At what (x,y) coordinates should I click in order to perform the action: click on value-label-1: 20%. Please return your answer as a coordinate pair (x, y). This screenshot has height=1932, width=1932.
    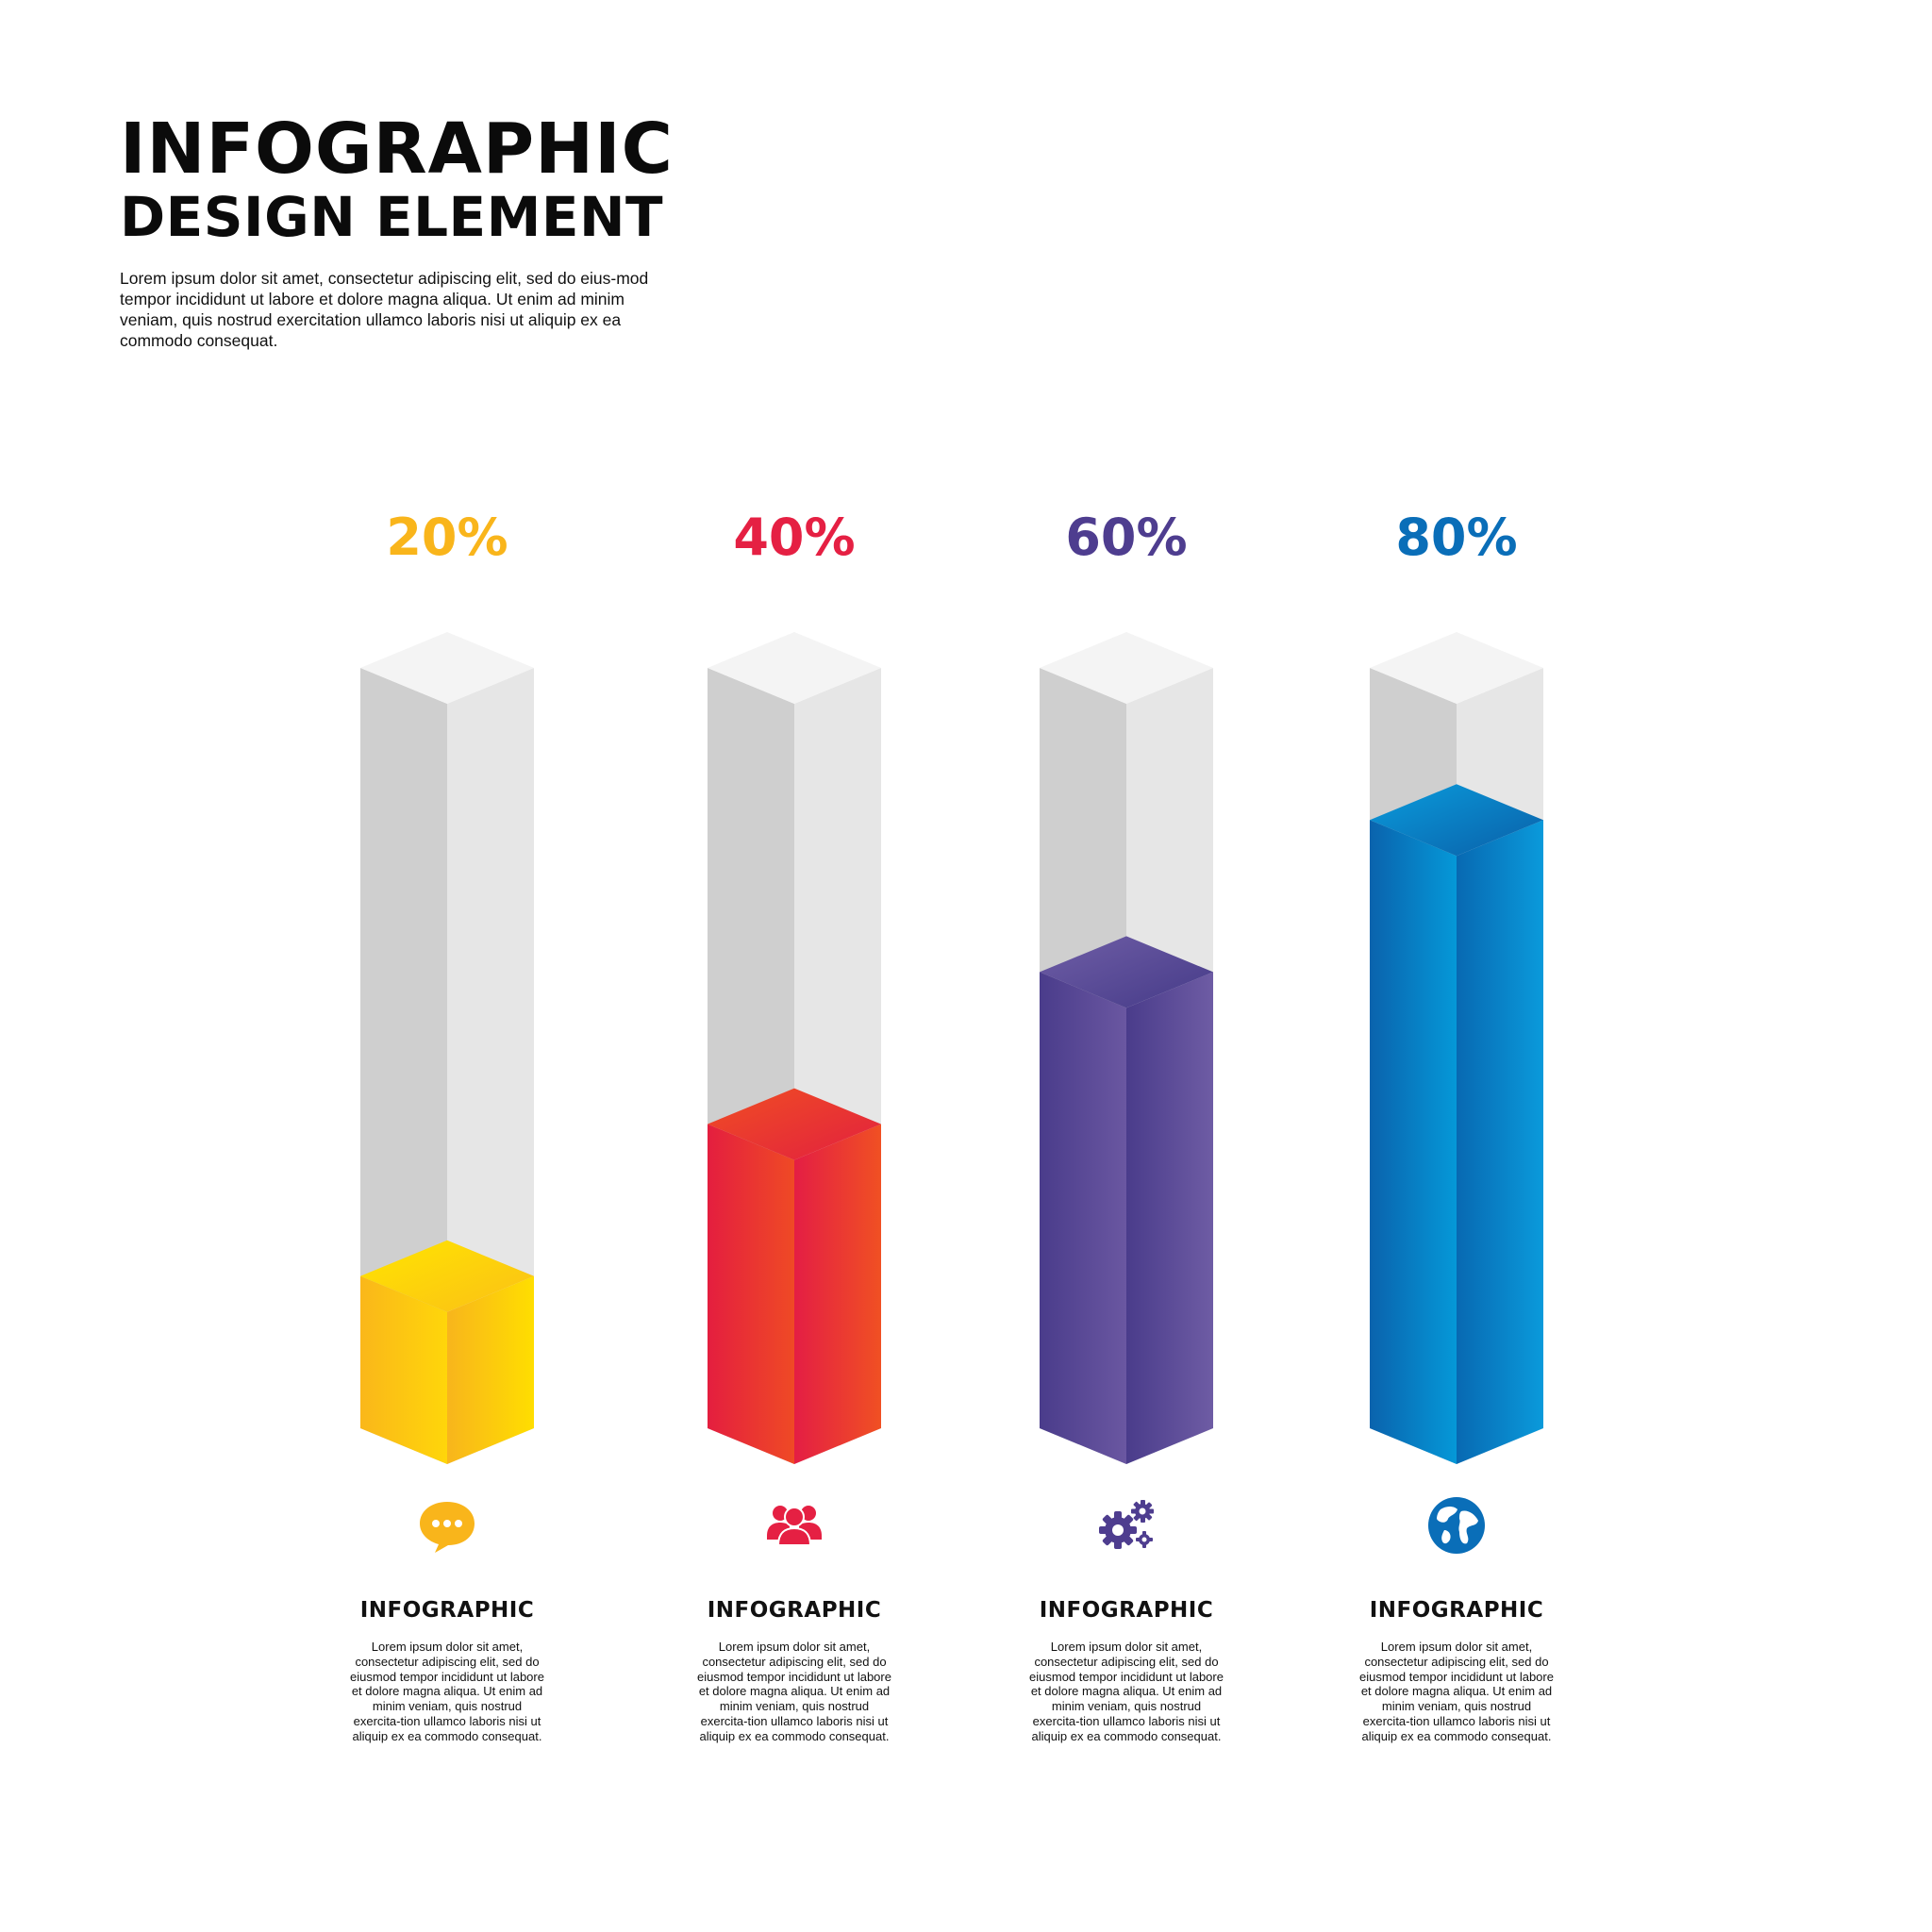
    Looking at the image, I should click on (447, 538).